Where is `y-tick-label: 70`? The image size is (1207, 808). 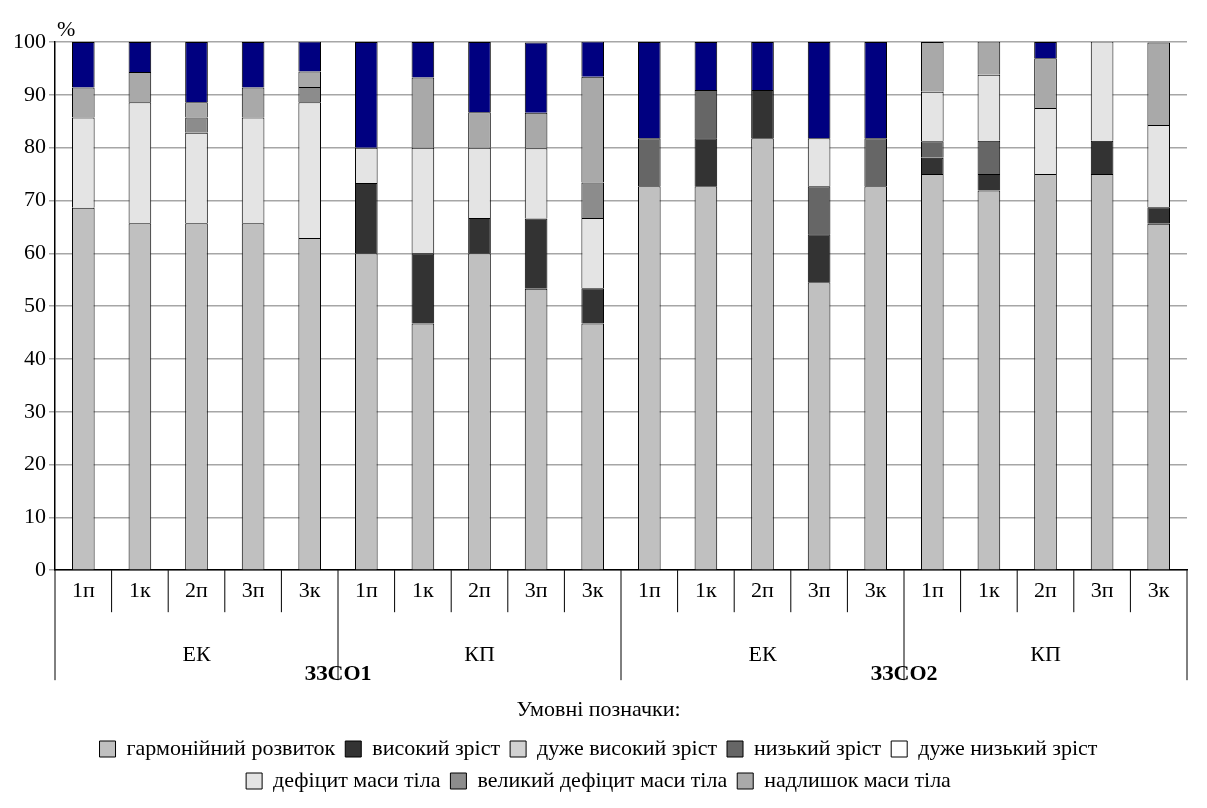 y-tick-label: 70 is located at coordinates (35, 199).